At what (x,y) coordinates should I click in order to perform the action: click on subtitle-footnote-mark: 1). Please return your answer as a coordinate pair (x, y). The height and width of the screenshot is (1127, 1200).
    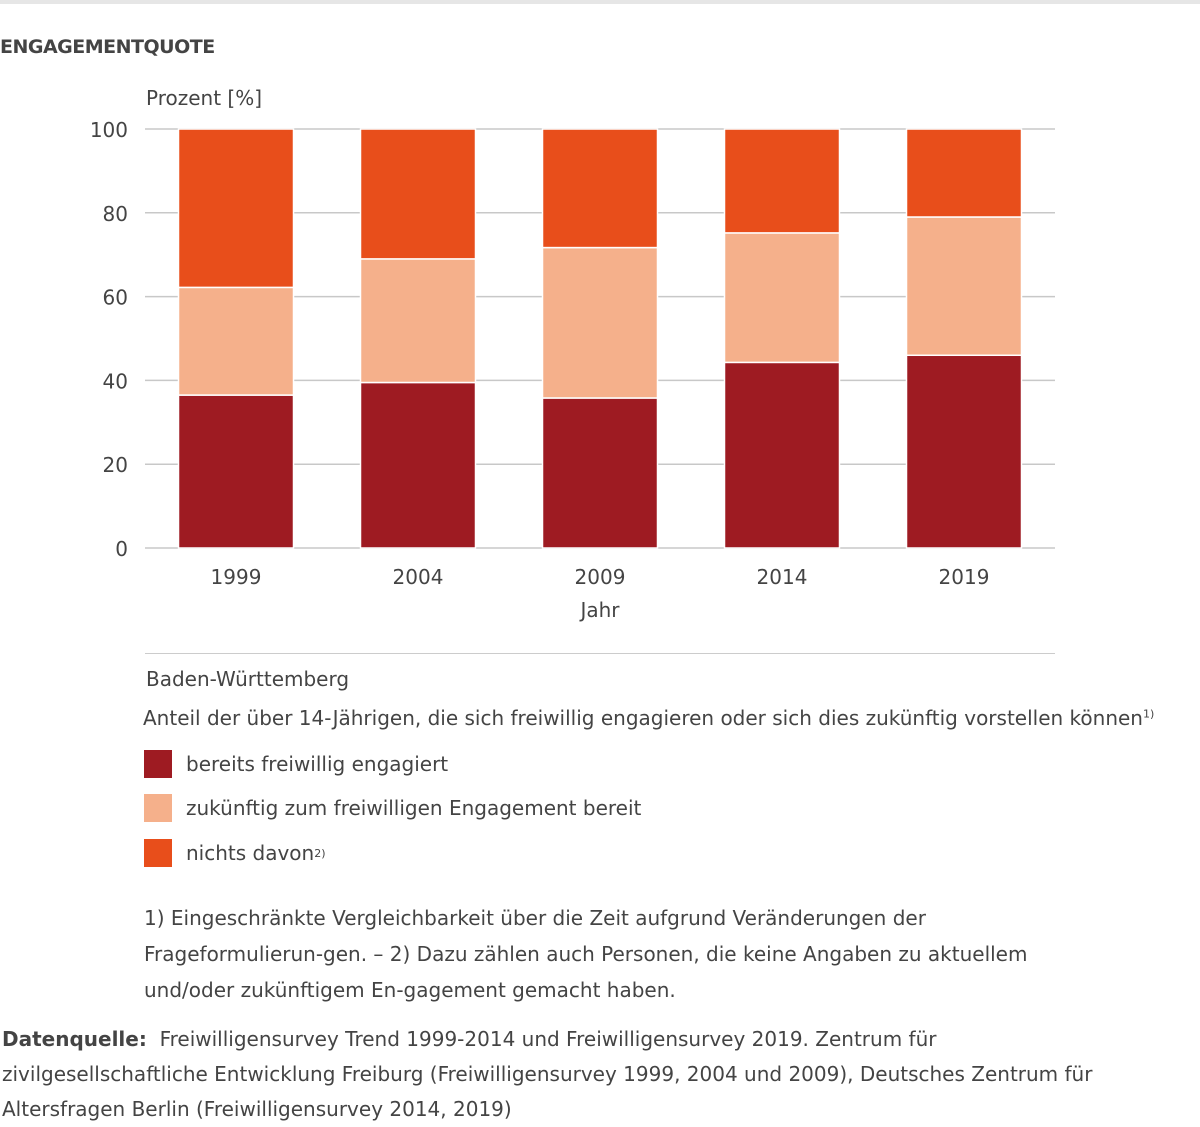
    Looking at the image, I should click on (1148, 714).